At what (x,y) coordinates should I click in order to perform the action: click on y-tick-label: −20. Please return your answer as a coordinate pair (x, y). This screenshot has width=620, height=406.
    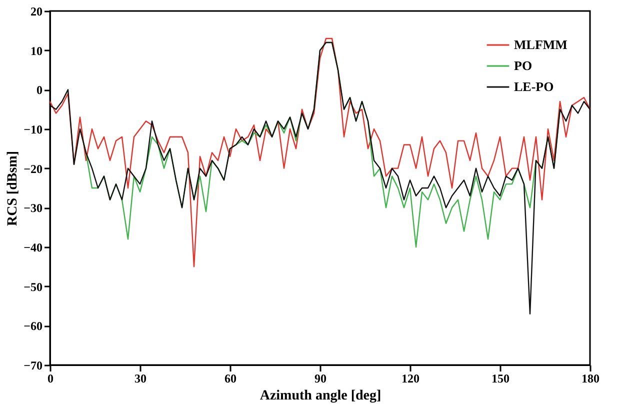
    Looking at the image, I should click on (33, 169).